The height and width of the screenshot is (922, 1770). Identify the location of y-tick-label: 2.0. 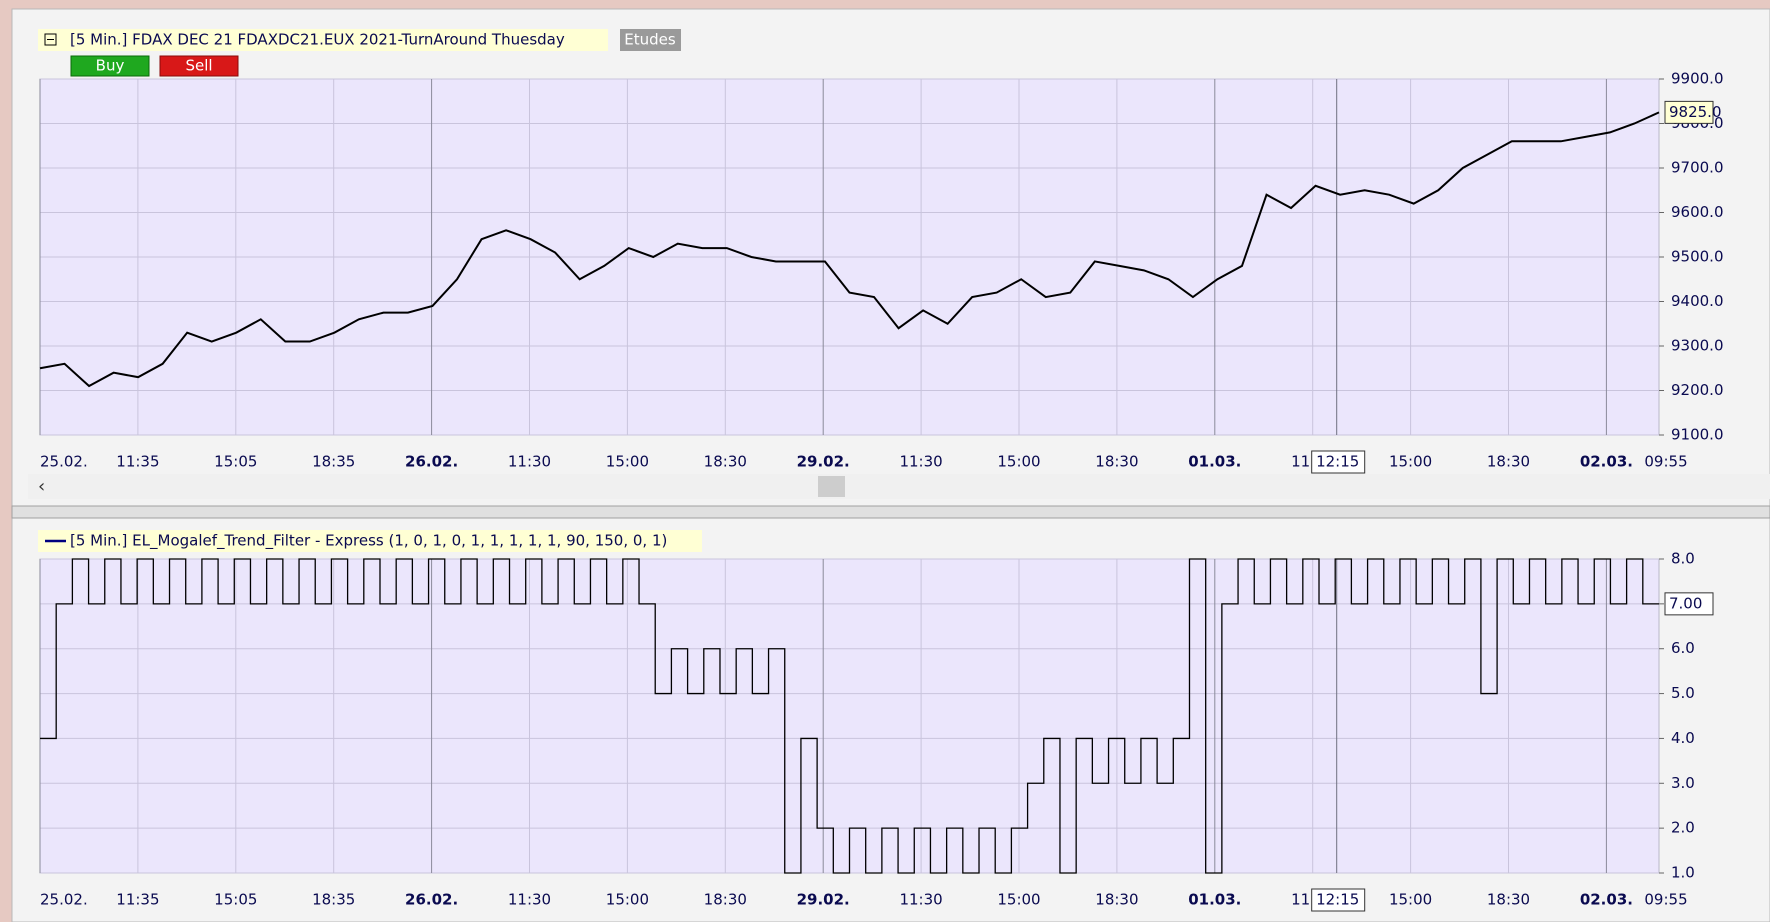
(1683, 828).